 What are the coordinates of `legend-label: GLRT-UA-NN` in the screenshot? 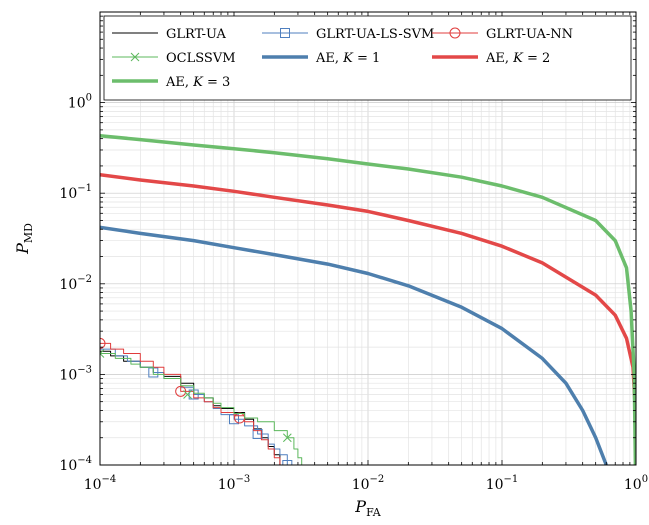 It's located at (529, 34).